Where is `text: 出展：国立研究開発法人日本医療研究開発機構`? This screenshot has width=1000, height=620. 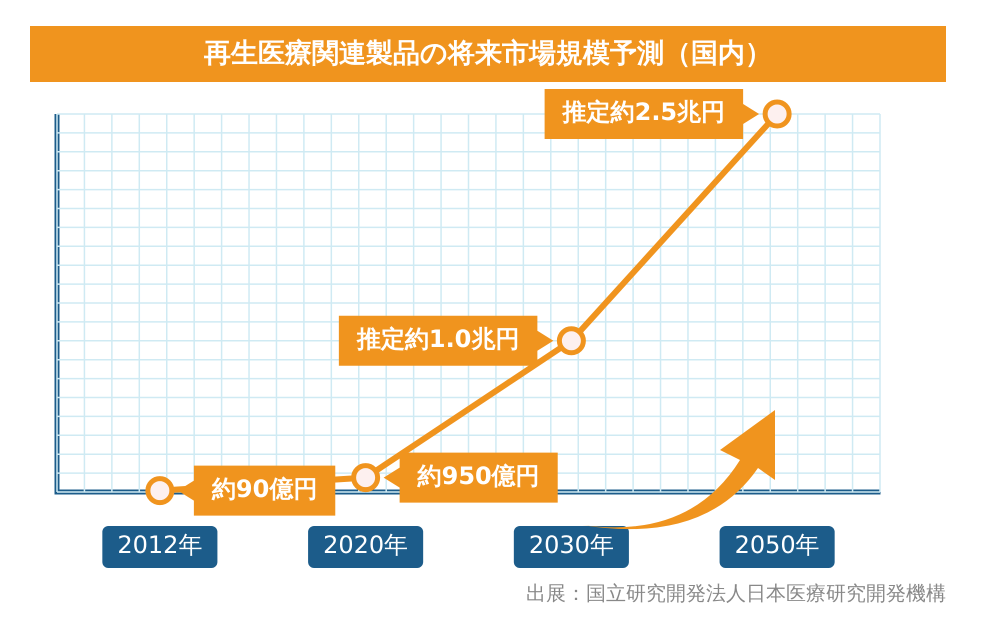 text: 出展：国立研究開発法人日本医療研究開発機構 is located at coordinates (736, 593).